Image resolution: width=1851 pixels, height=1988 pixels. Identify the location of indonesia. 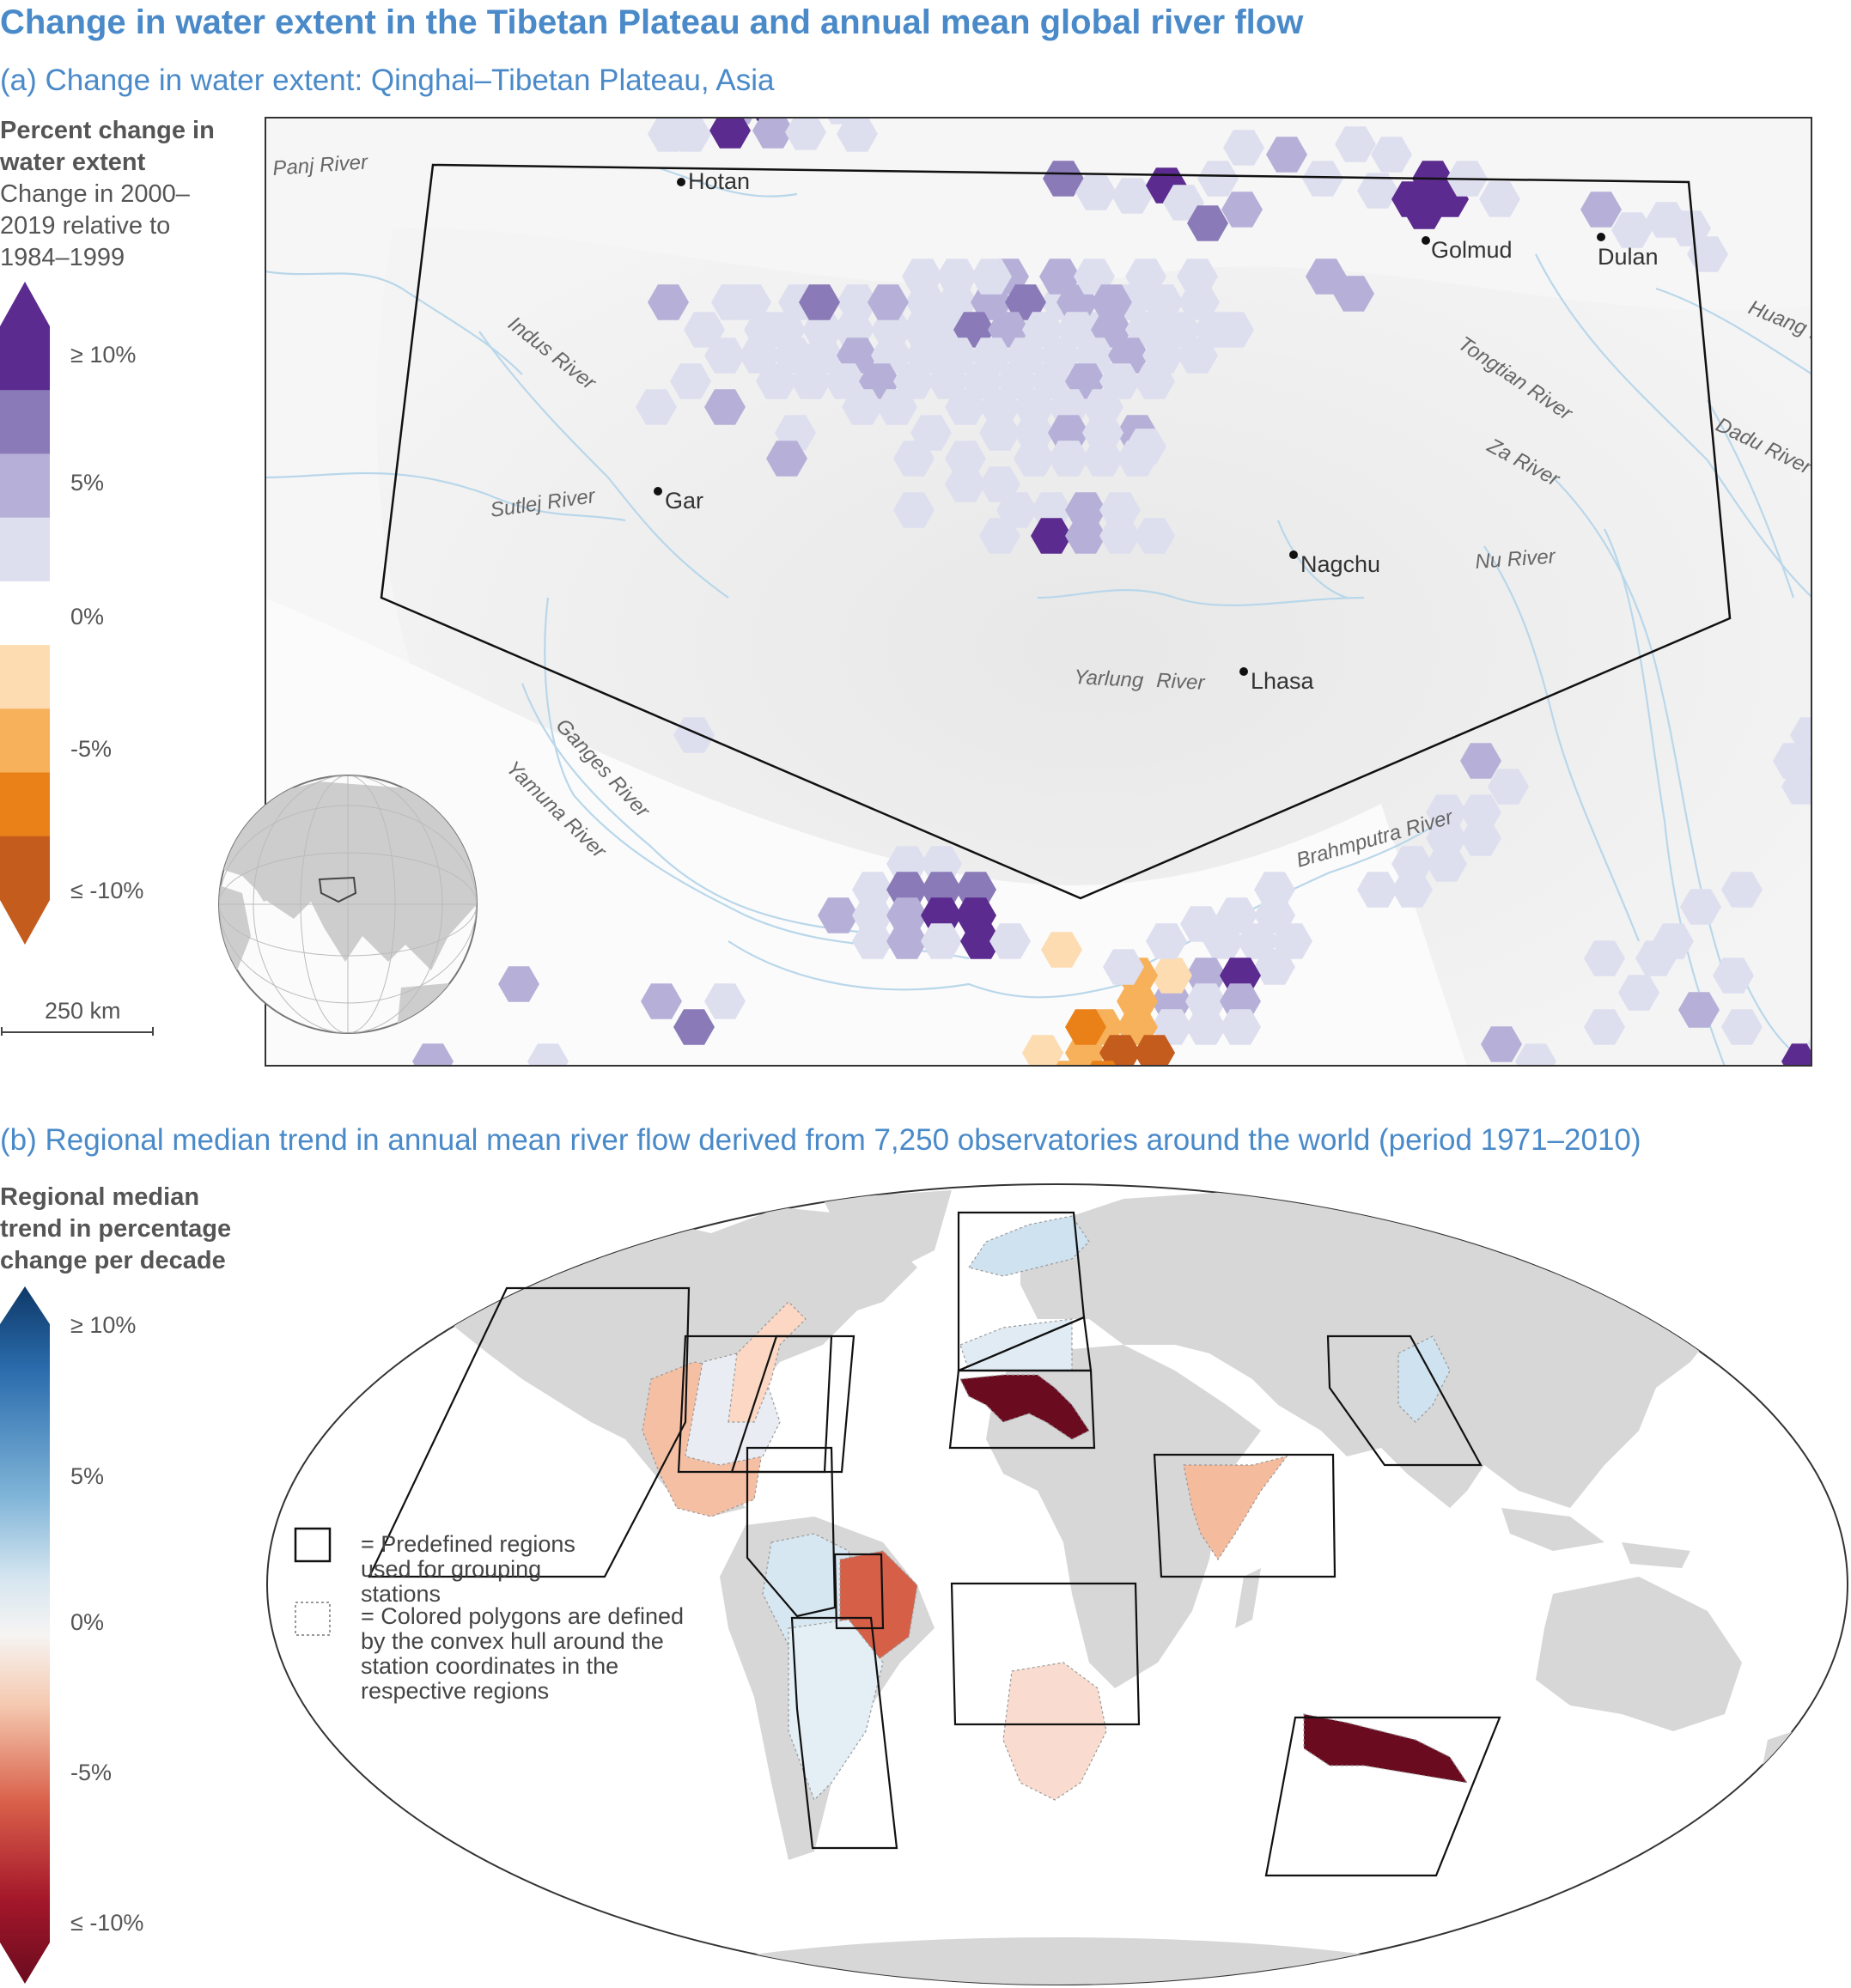
(1552, 1529).